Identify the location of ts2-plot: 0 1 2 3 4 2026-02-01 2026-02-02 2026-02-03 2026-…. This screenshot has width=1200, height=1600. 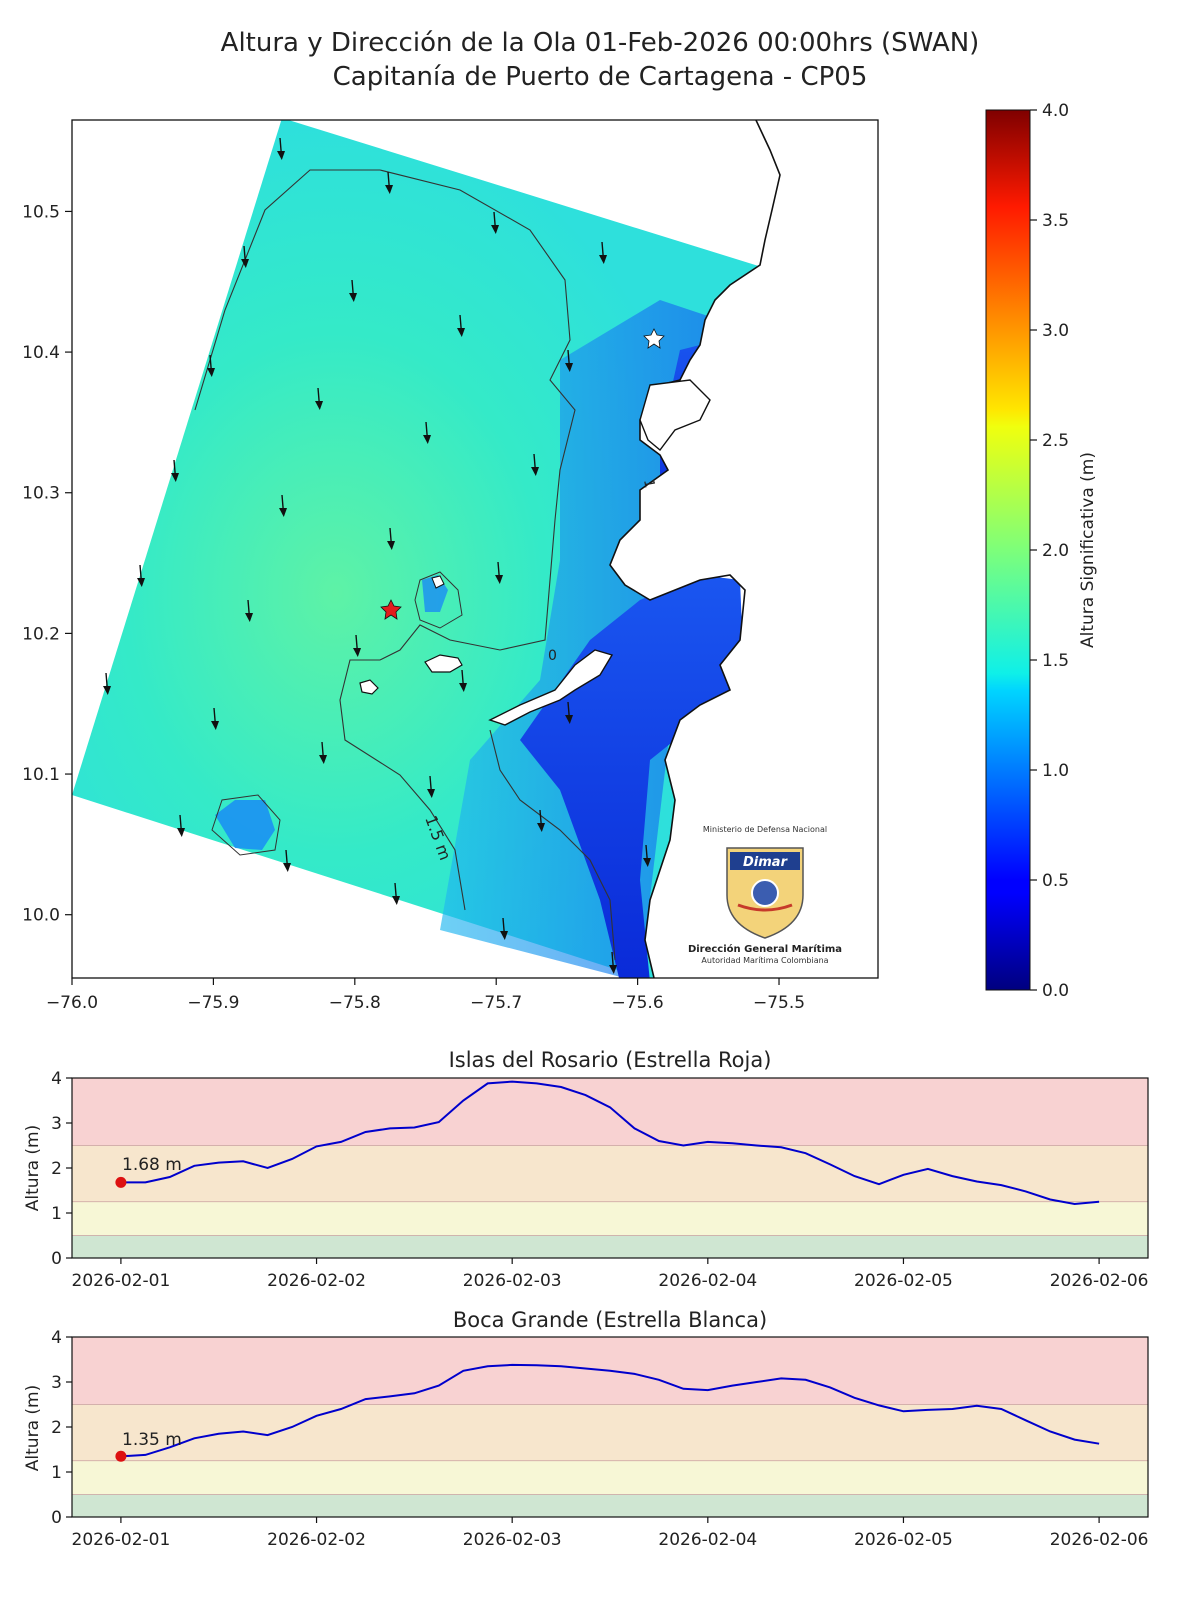
(600, 1439).